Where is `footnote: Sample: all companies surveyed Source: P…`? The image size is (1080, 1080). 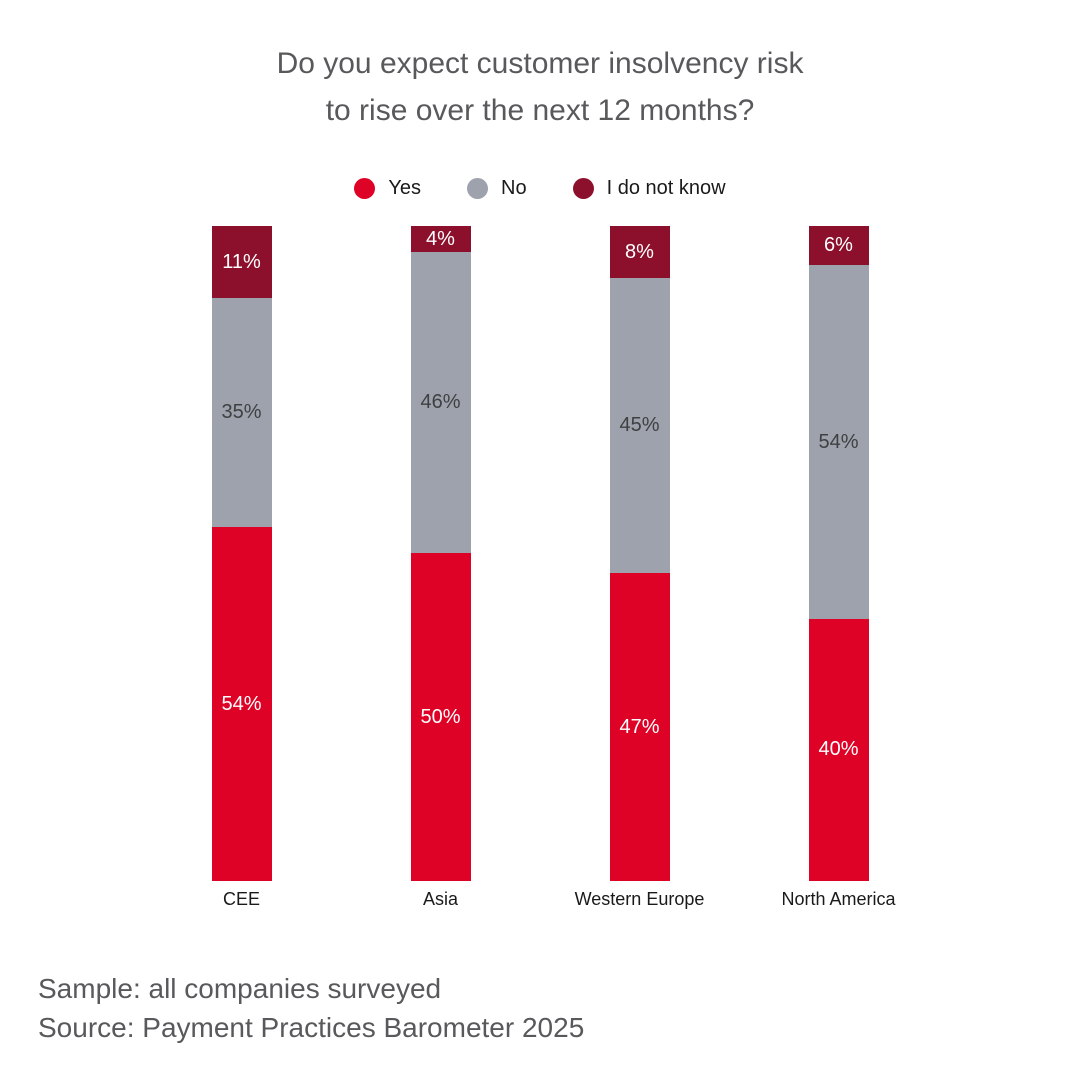
footnote: Sample: all companies surveyed Source: P… is located at coordinates (559, 1008).